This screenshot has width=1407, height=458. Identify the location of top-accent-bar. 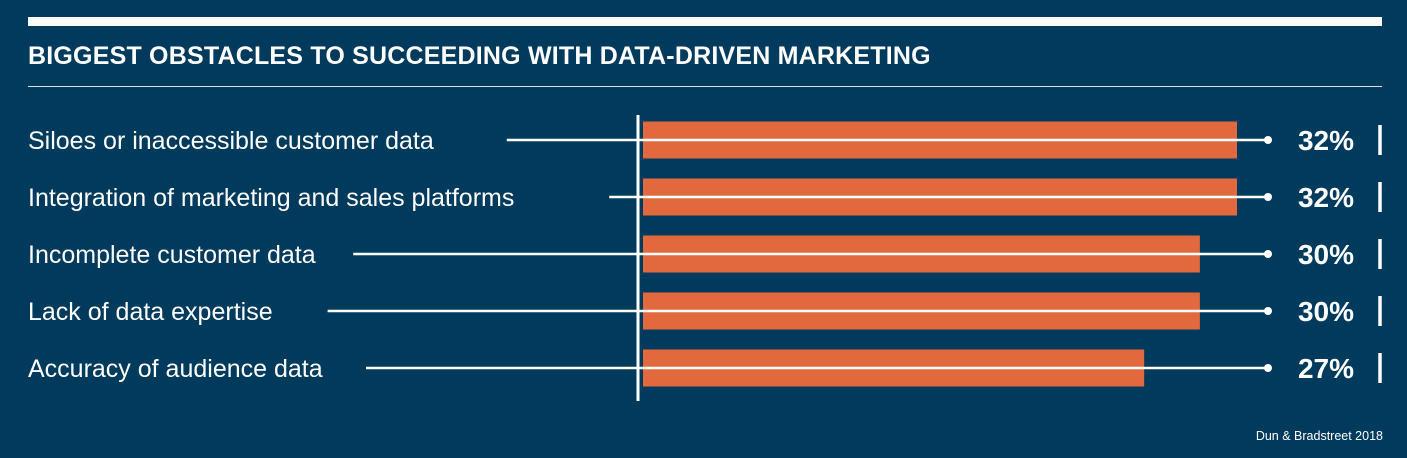
(705, 21).